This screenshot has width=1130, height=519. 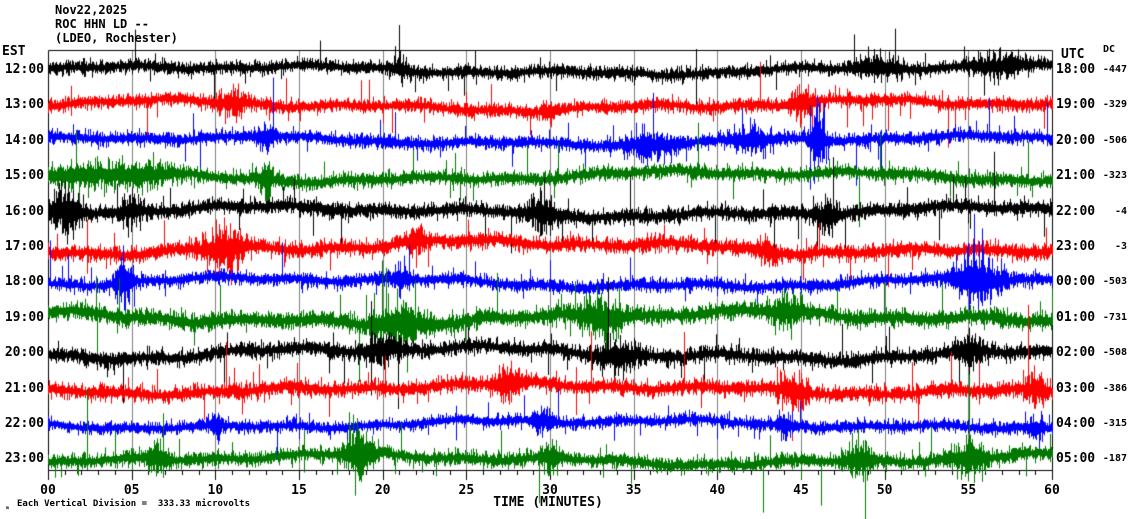 I want to click on x-tick-label: 45, so click(x=801, y=490).